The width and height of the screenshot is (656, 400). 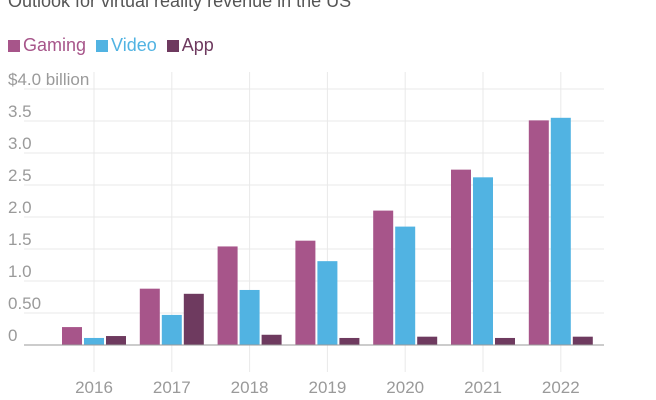 What do you see at coordinates (561, 387) in the screenshot?
I see `x-tick-label: 2022` at bounding box center [561, 387].